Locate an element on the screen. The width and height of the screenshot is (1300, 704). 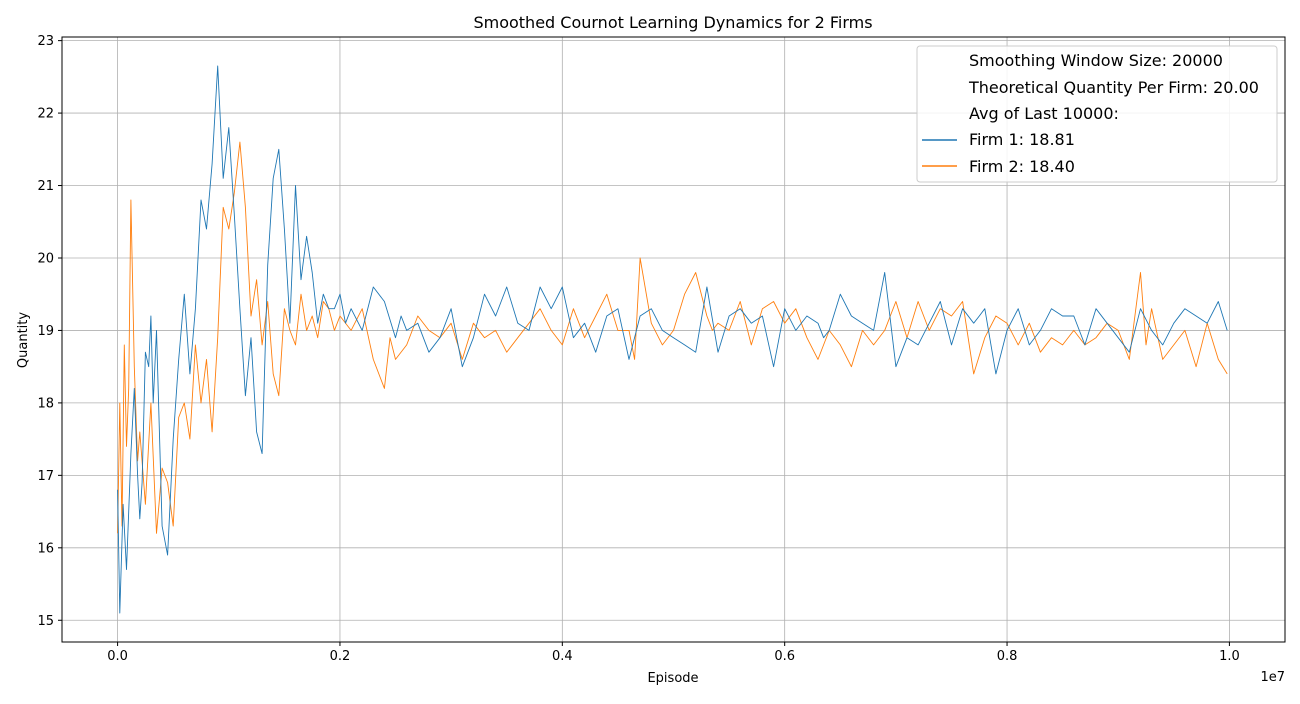
x-tick-label: 0.6 is located at coordinates (784, 656).